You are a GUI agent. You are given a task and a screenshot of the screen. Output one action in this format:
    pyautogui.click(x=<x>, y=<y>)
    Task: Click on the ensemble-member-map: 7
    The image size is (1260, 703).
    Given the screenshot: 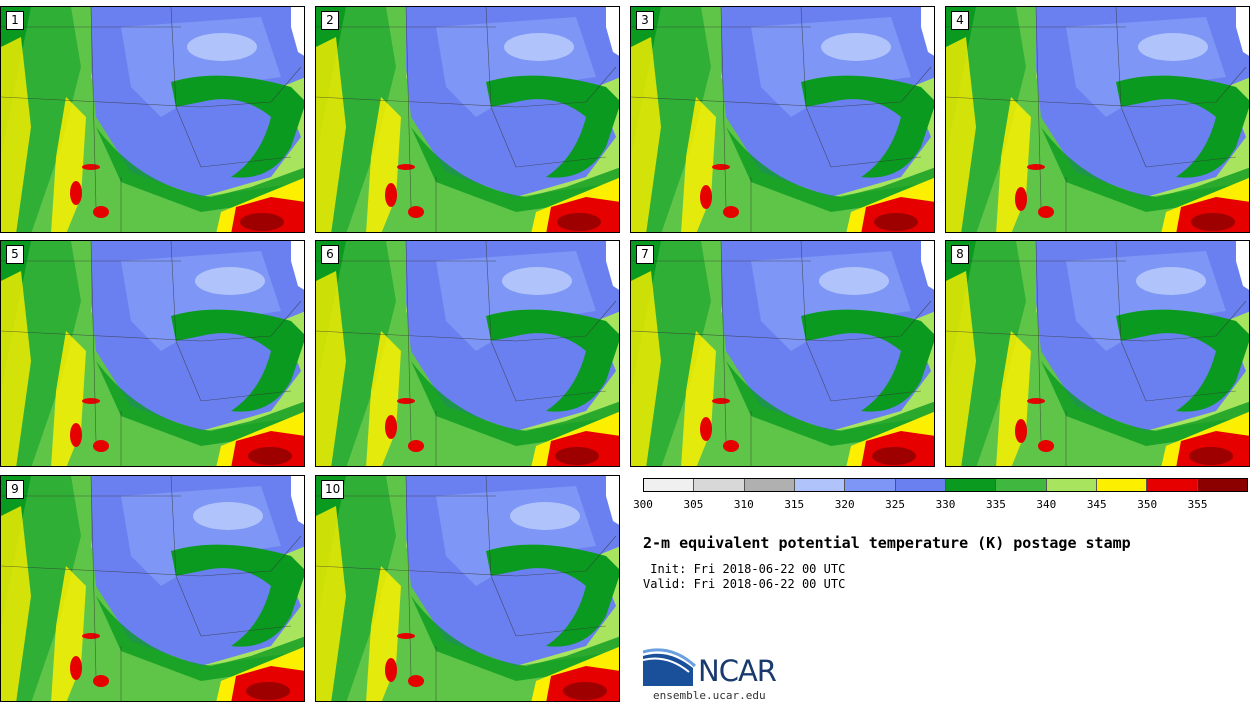 What is the action you would take?
    pyautogui.click(x=782, y=353)
    